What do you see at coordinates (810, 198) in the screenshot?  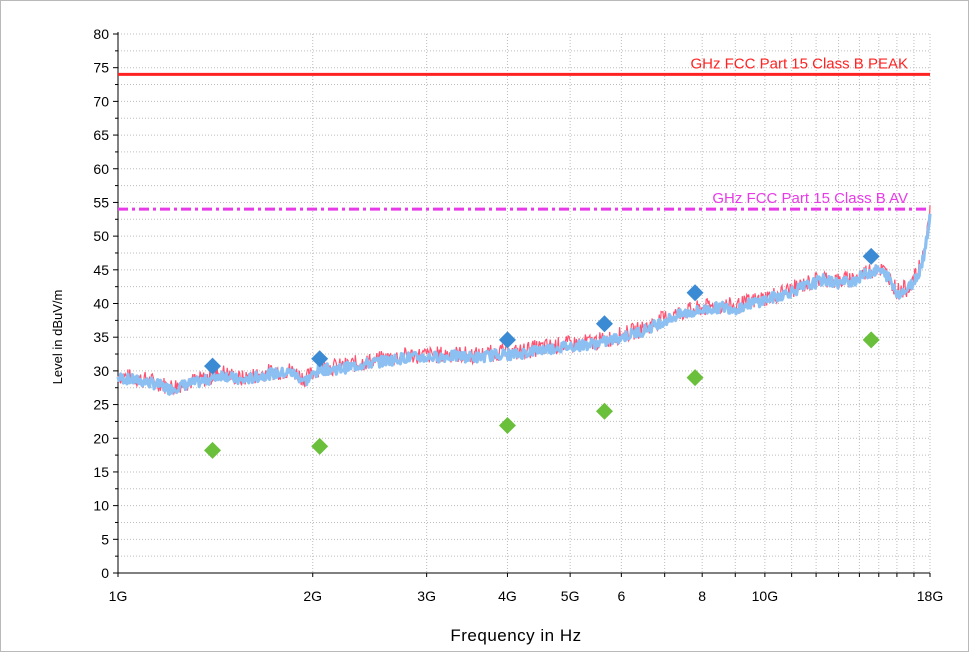 I see `limit-label: GHz FCC Part 15 Class B AV` at bounding box center [810, 198].